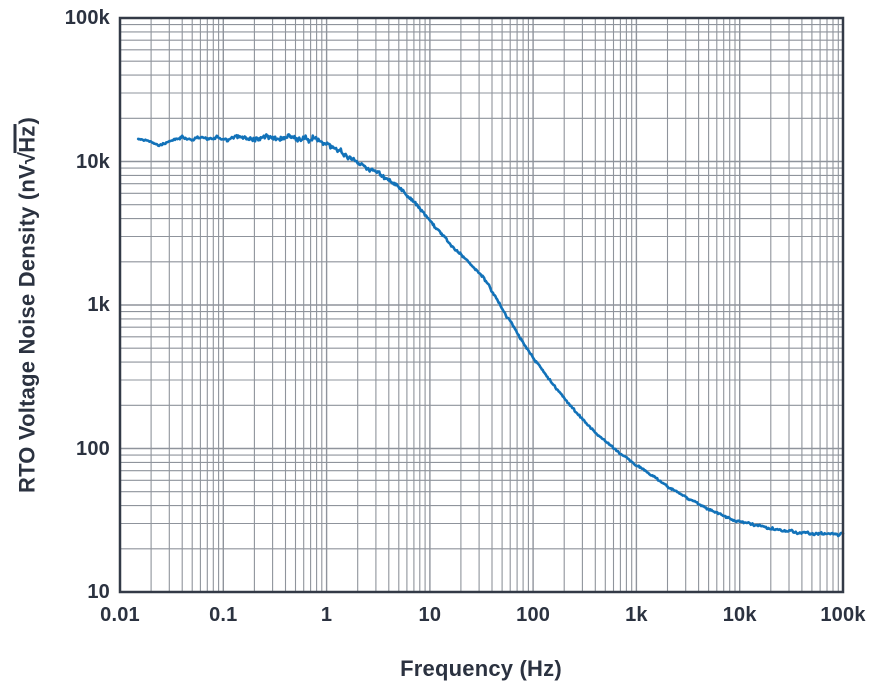 The width and height of the screenshot is (874, 692). I want to click on x-tick-label: 1, so click(326, 615).